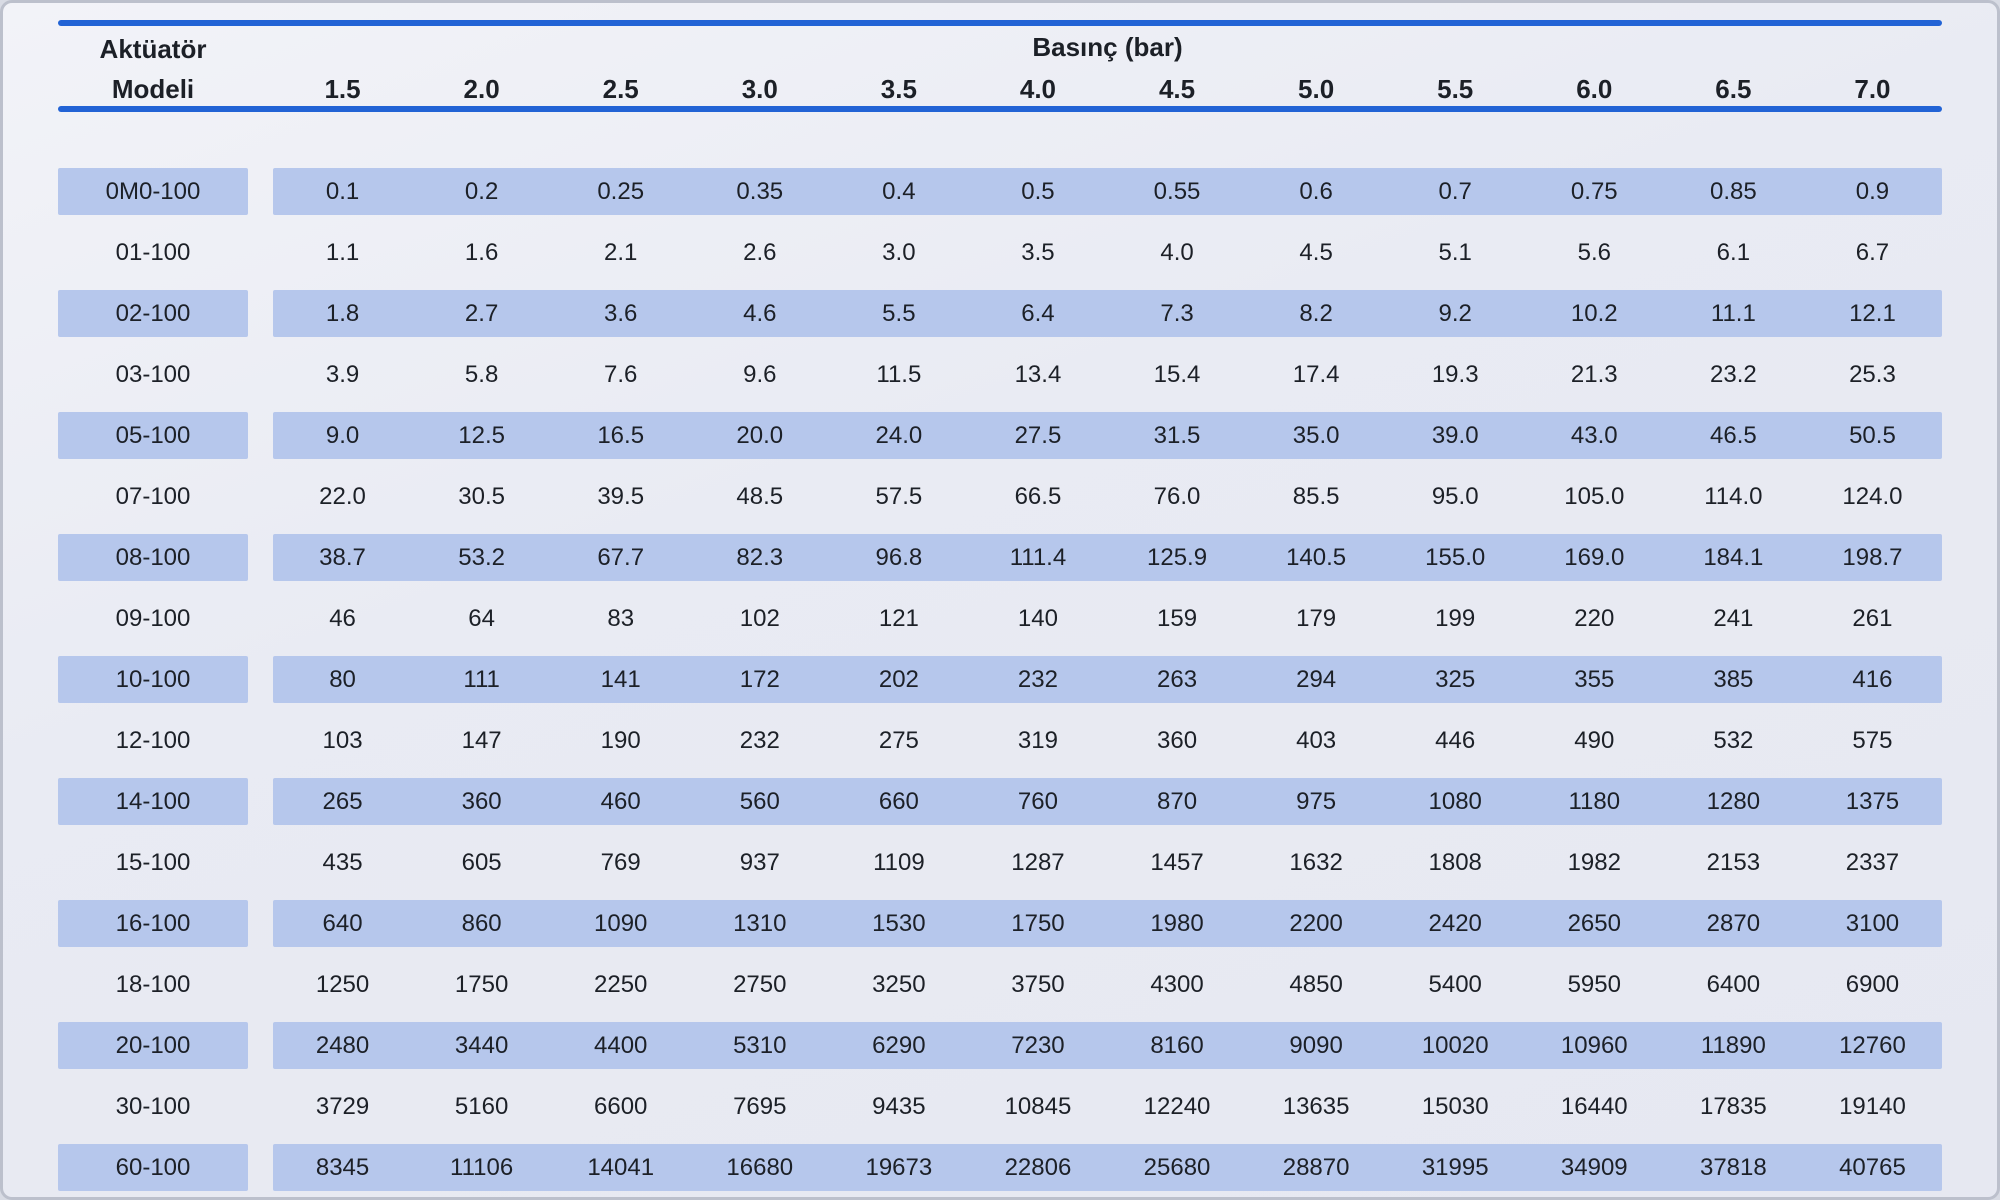  Describe the element at coordinates (481, 89) in the screenshot. I see `pressure-column-header: 2.0` at that location.